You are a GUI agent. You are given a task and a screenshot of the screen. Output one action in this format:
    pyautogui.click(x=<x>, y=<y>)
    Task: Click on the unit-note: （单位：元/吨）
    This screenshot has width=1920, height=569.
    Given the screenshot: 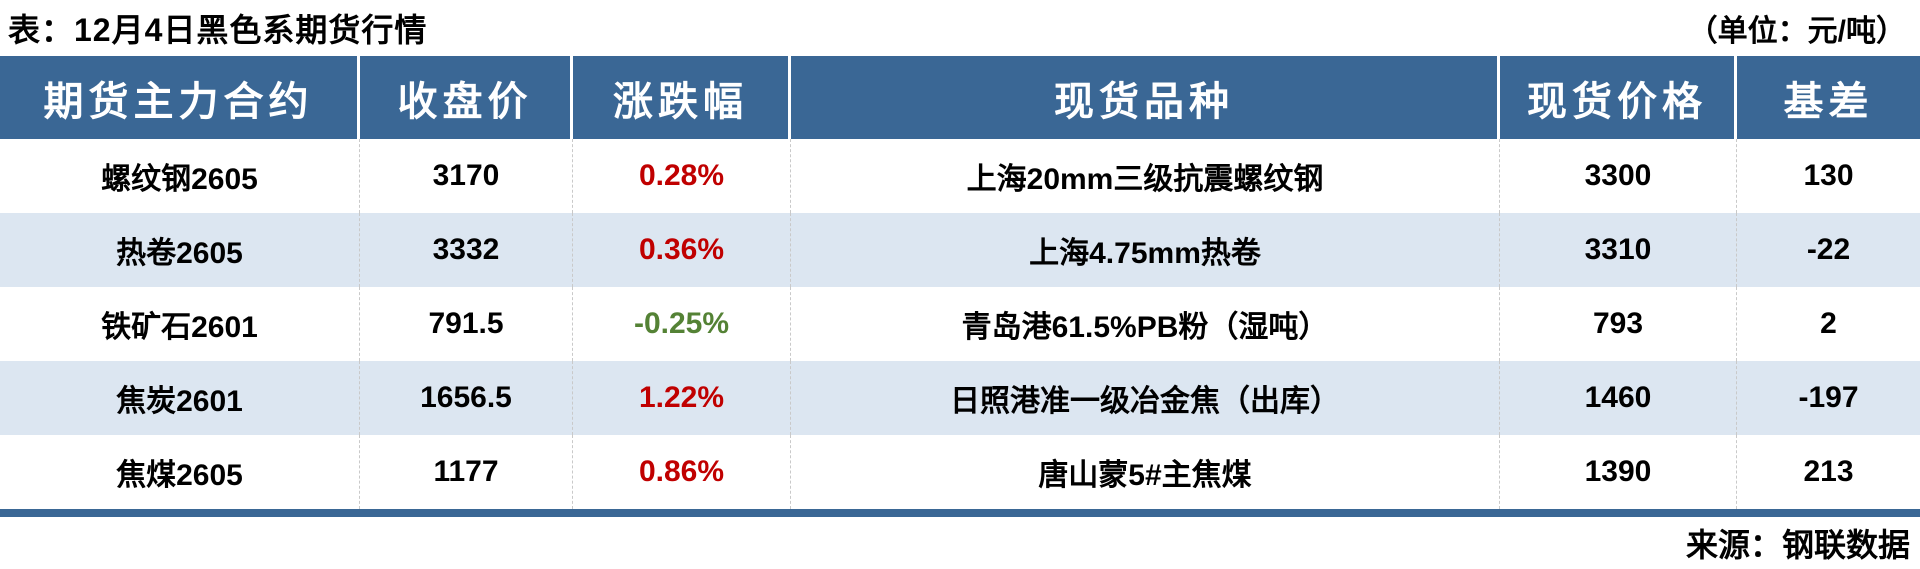 What is the action you would take?
    pyautogui.click(x=1796, y=31)
    